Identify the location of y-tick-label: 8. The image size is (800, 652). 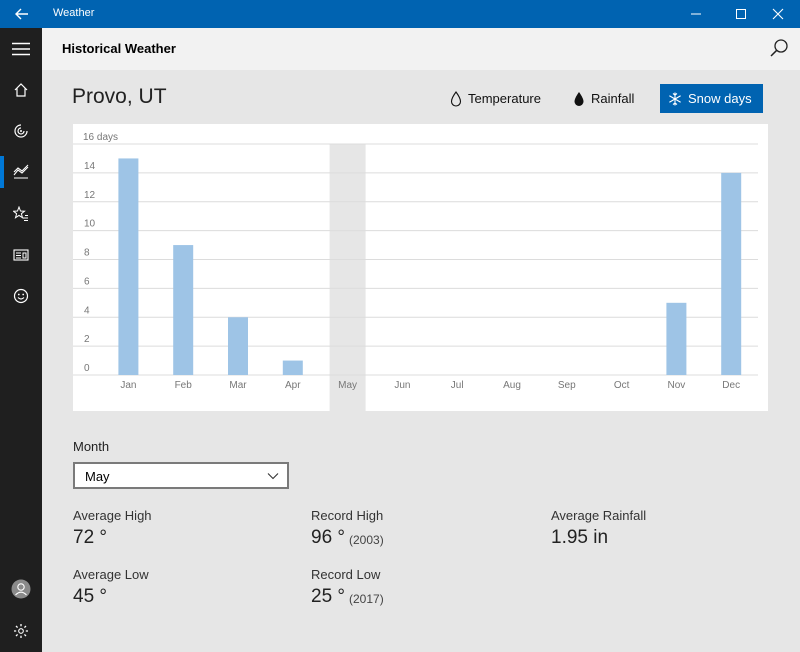
(87, 253).